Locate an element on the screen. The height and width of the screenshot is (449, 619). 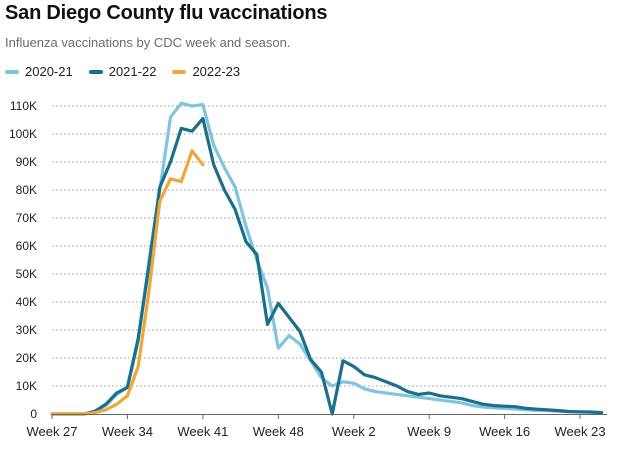
y-tick-label: 80K is located at coordinates (26, 190).